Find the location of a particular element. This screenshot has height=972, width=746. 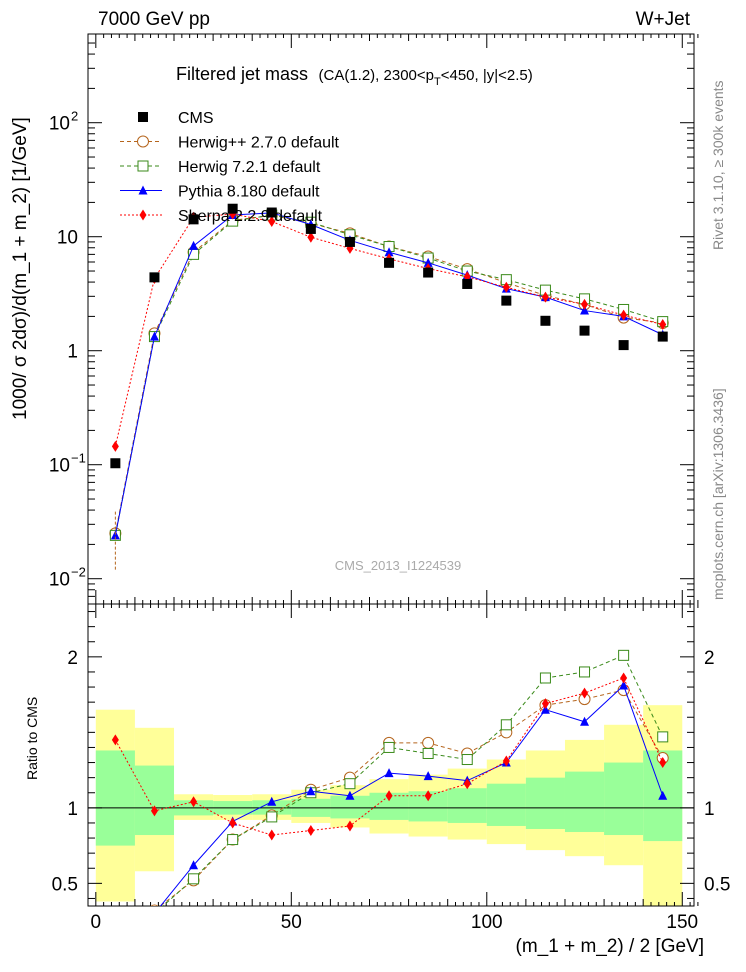

legend-label-4: Sherpa 2.2.9 default is located at coordinates (250, 216).